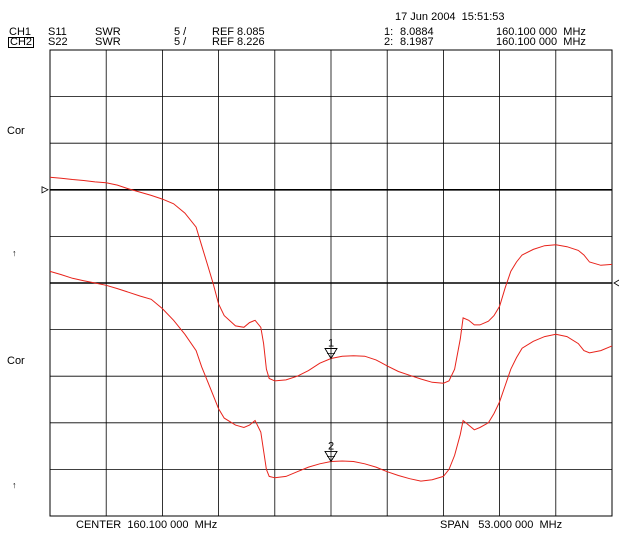 This screenshot has width=619, height=535. Describe the element at coordinates (616, 283) in the screenshot. I see `ref-arrow-right-icon` at that location.